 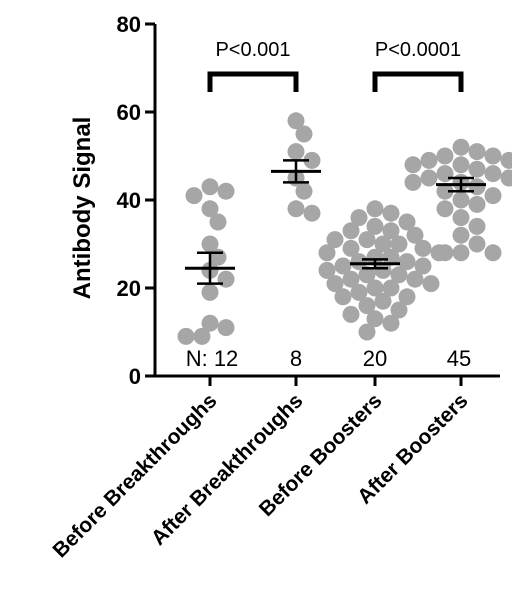 What do you see at coordinates (82, 208) in the screenshot?
I see `y-axis-label: Antibody Signal` at bounding box center [82, 208].